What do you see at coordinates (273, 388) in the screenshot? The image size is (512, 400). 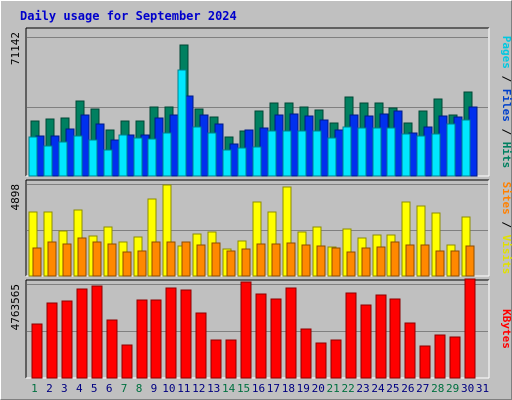 I see `x-tick-label-day-17: 17` at bounding box center [273, 388].